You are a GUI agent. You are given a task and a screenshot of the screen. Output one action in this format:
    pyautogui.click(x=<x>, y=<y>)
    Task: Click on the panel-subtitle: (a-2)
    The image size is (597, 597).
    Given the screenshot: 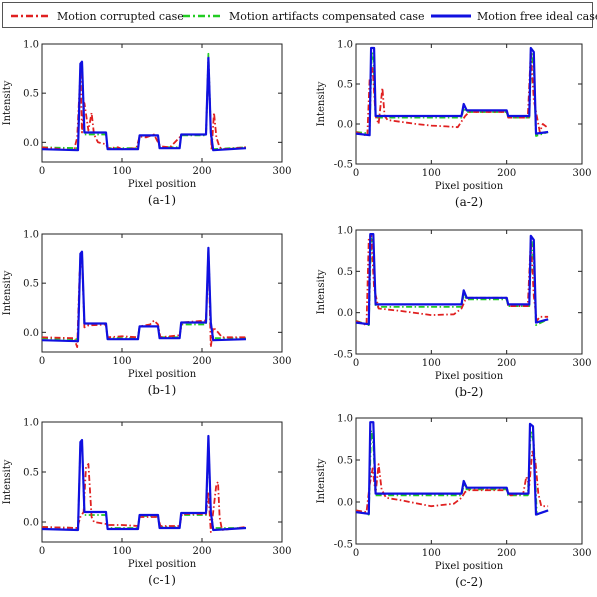 What is the action you would take?
    pyautogui.click(x=469, y=202)
    